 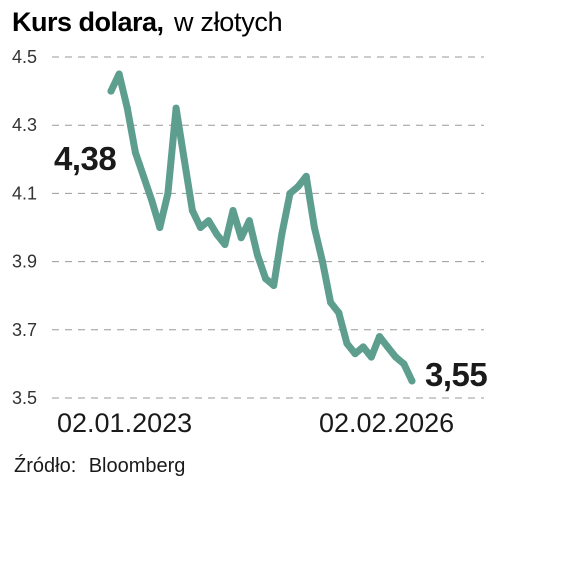 What do you see at coordinates (124, 423) in the screenshot?
I see `x-start-label: 02.01.2023` at bounding box center [124, 423].